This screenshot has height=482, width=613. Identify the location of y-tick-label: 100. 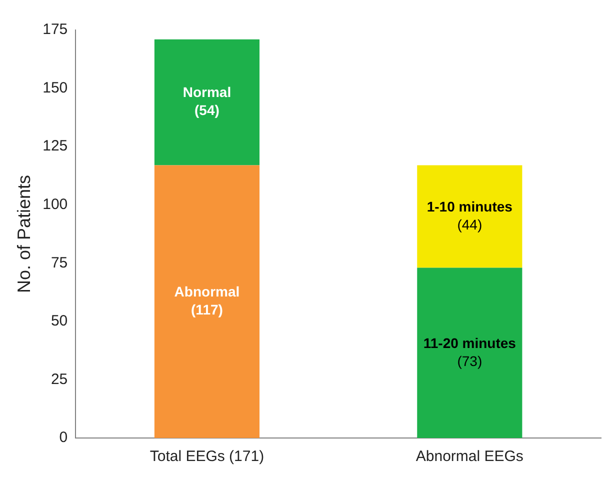
(55, 204).